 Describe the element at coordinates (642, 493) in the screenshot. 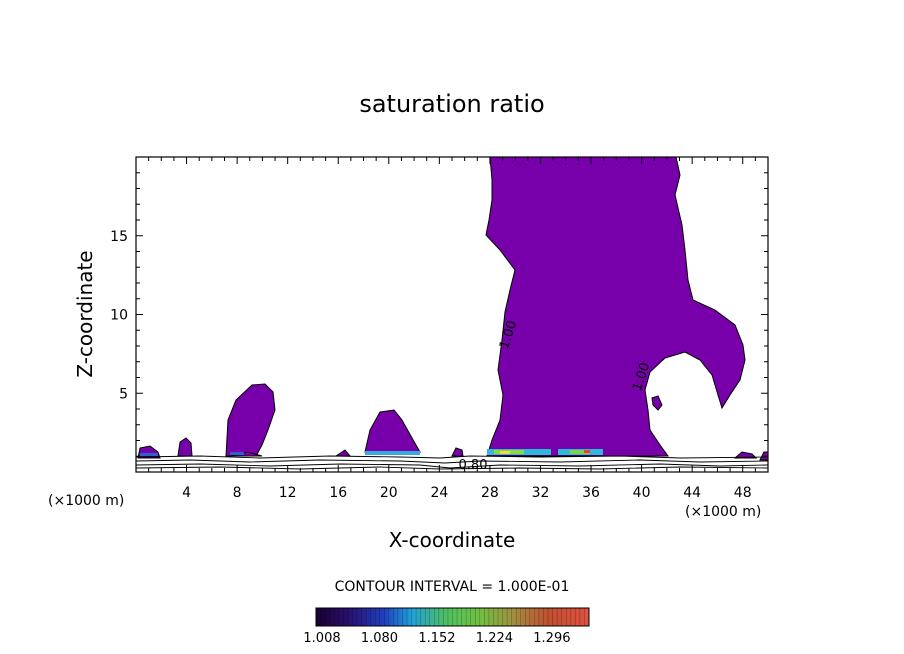

I see `x-tick-label: 40` at that location.